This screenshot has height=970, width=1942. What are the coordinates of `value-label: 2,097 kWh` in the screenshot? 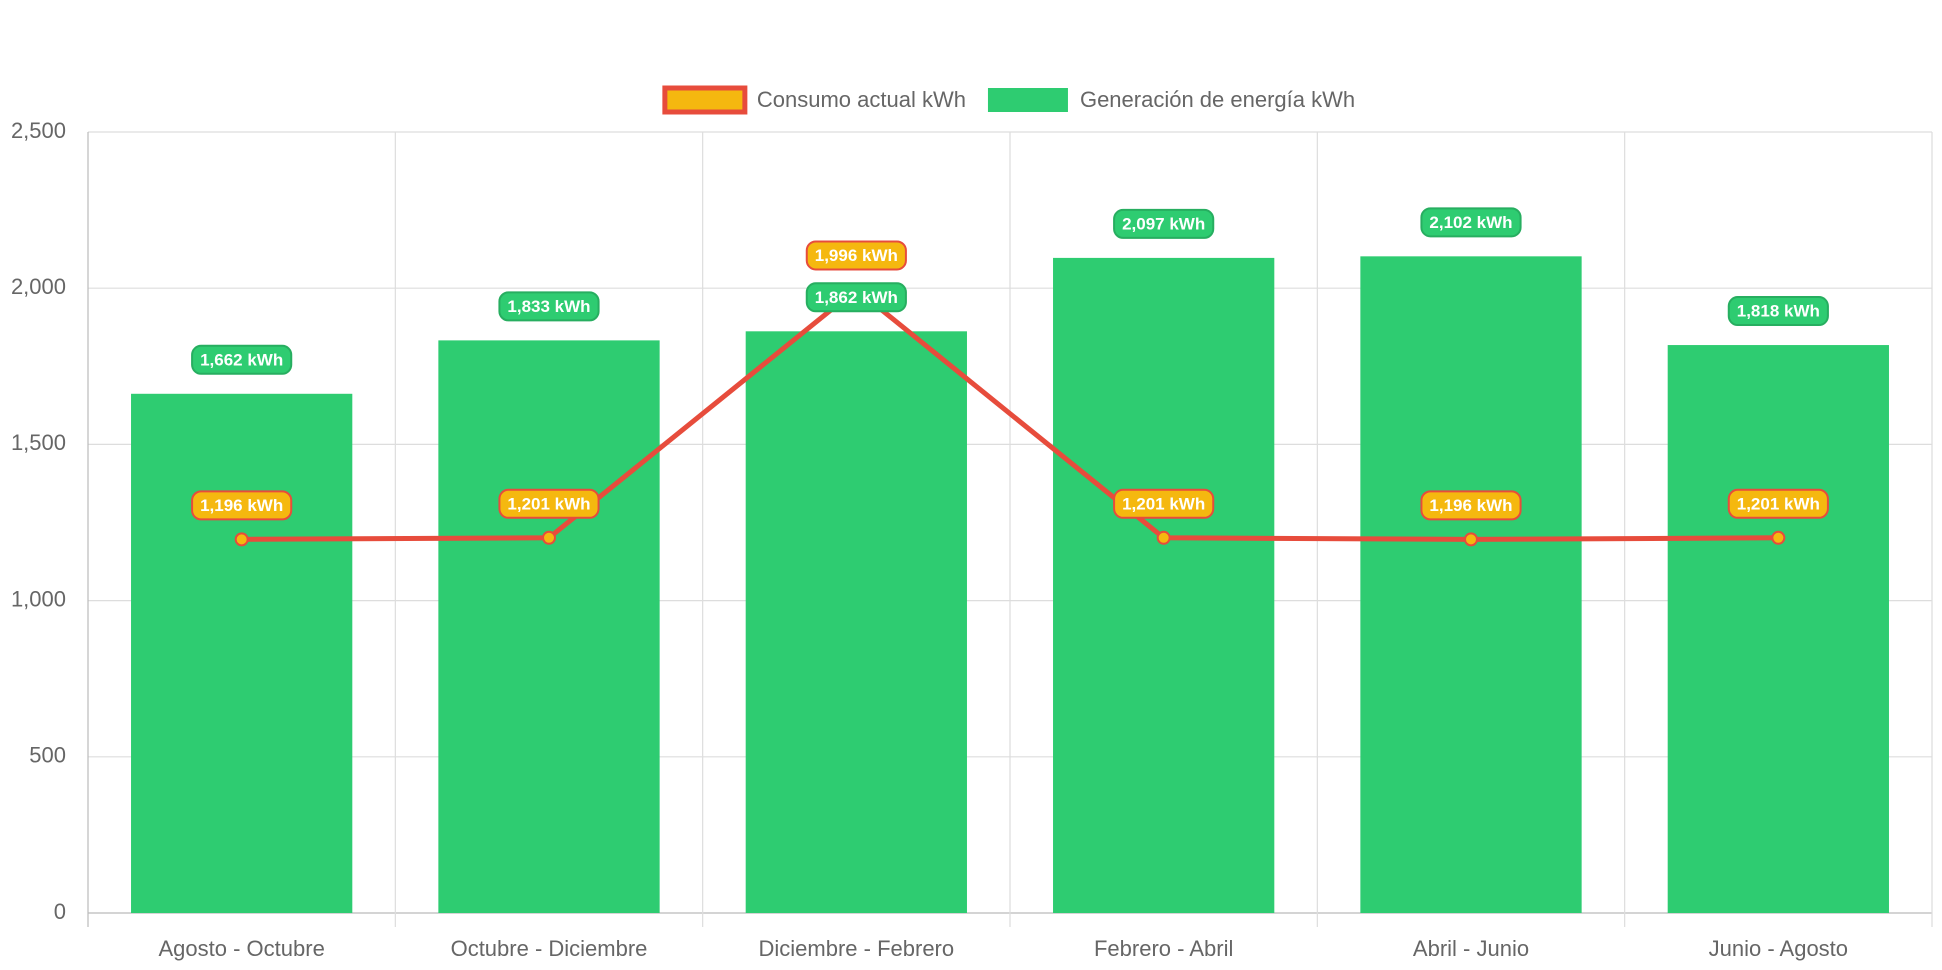 It's located at (1164, 223).